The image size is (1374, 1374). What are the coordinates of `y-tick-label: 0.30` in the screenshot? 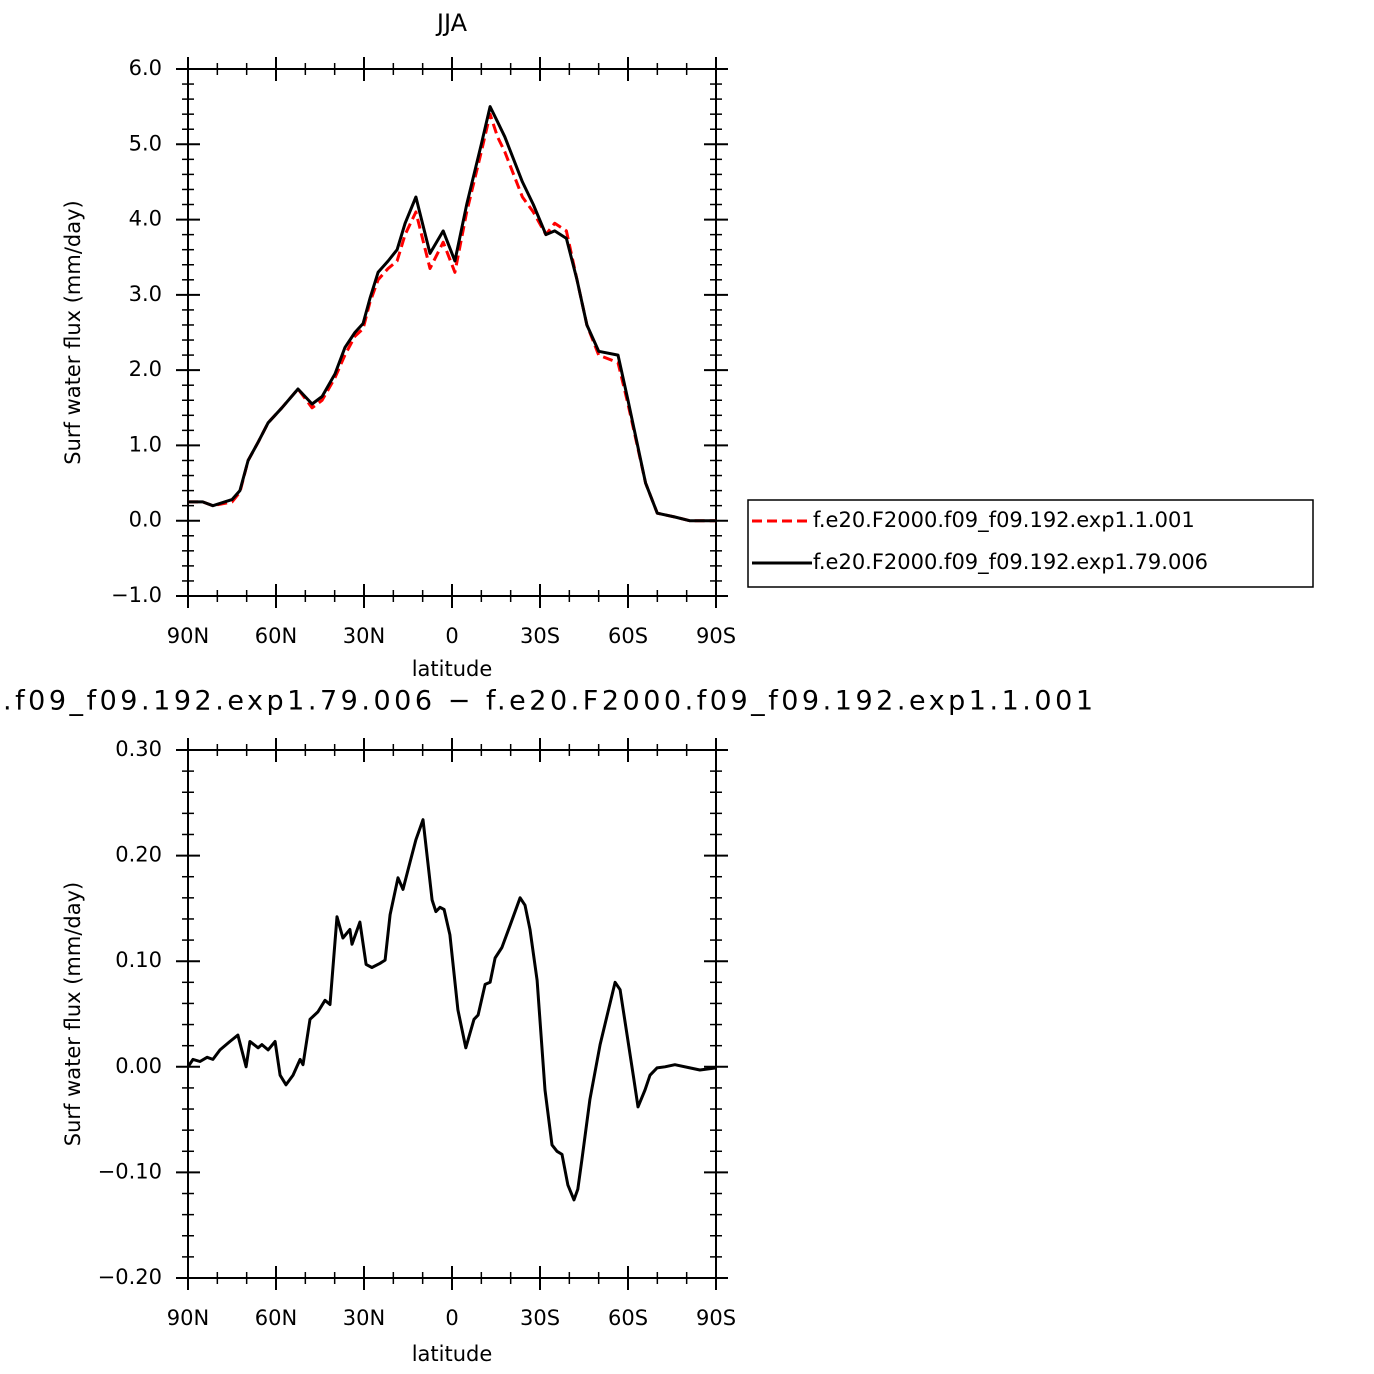 It's located at (138, 749).